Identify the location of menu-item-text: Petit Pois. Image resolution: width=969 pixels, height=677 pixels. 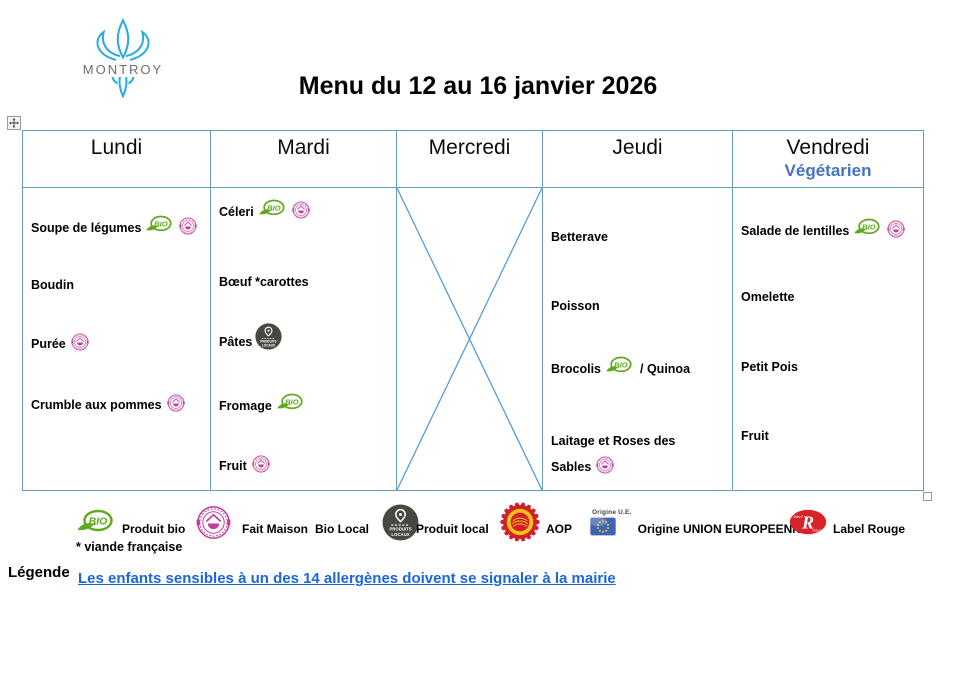
(769, 367).